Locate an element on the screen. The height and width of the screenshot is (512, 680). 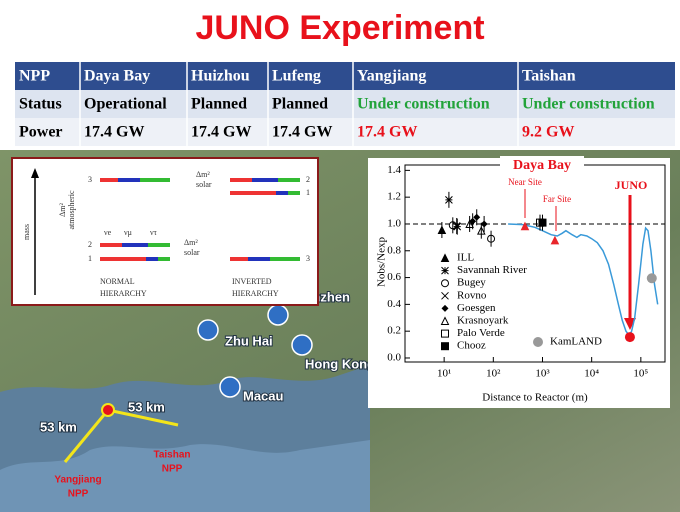
npp-label: Taishan is located at coordinates (171, 455).